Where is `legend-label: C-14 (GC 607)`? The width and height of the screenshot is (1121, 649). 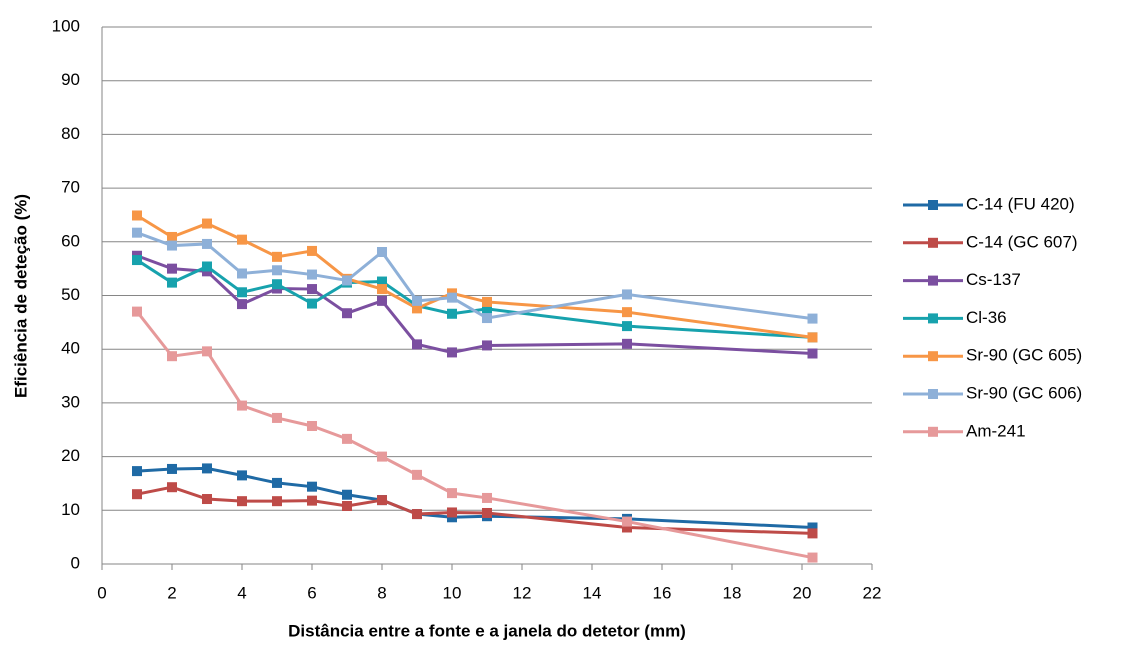
legend-label: C-14 (GC 607) is located at coordinates (1021, 241).